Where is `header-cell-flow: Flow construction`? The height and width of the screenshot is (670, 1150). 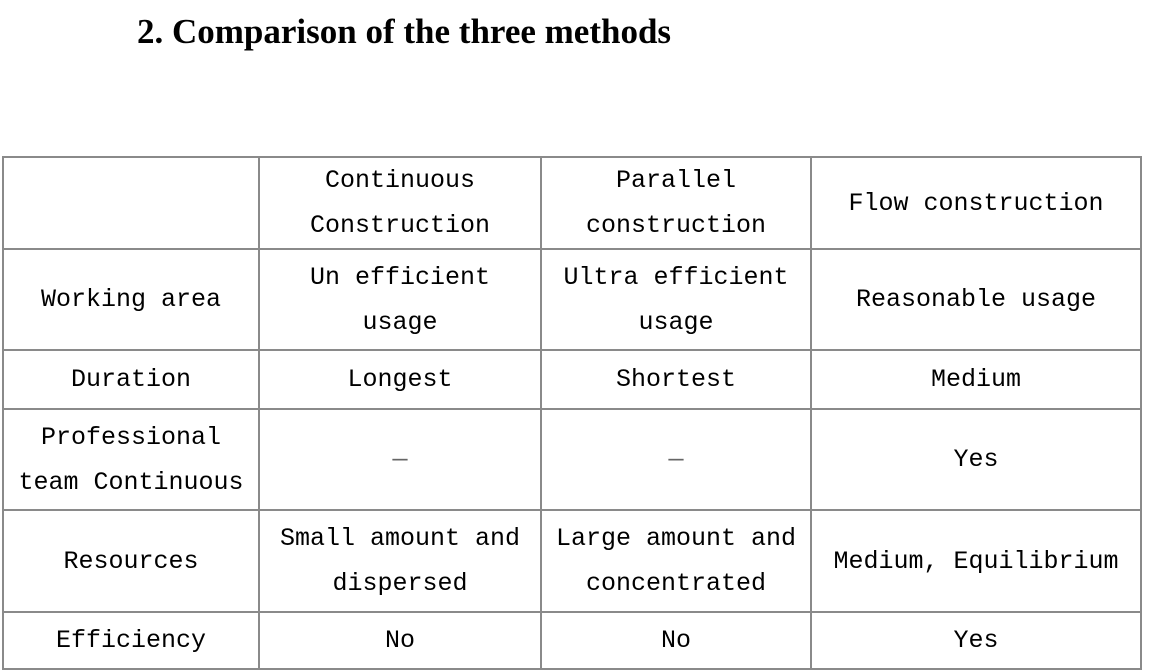 header-cell-flow: Flow construction is located at coordinates (976, 203).